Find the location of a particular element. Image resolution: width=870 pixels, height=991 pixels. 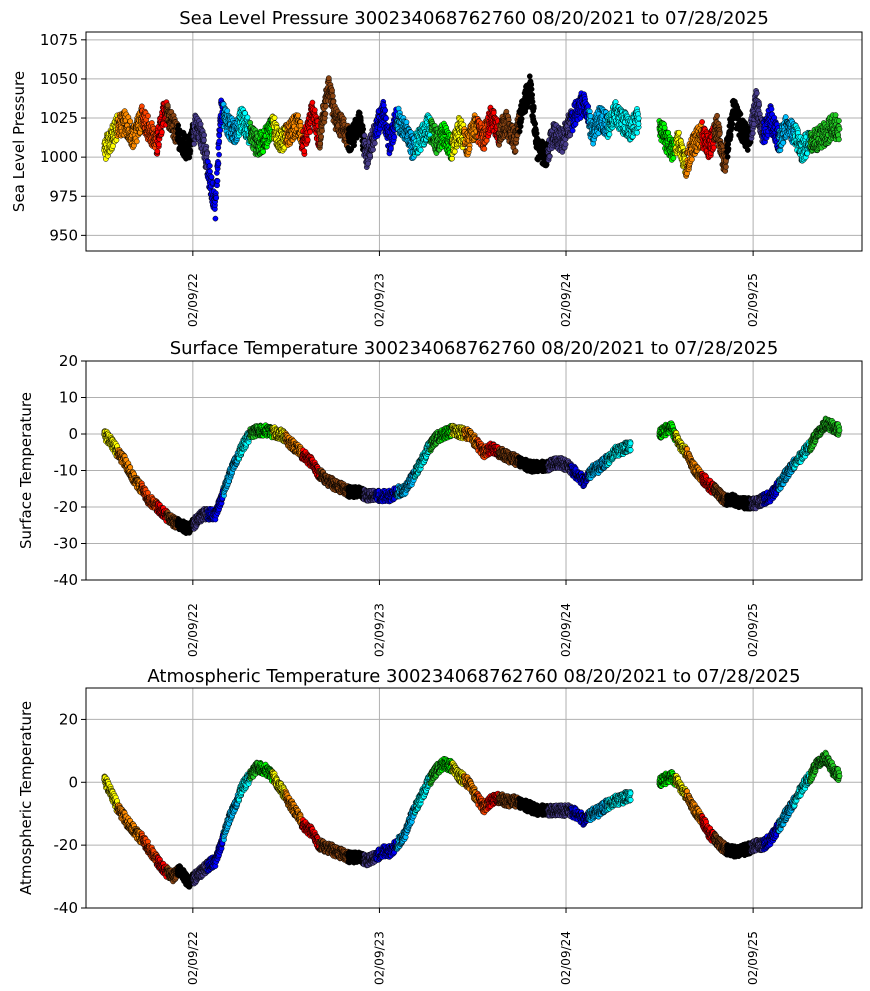

x-tick-label: 02/09/22 is located at coordinates (193, 300).